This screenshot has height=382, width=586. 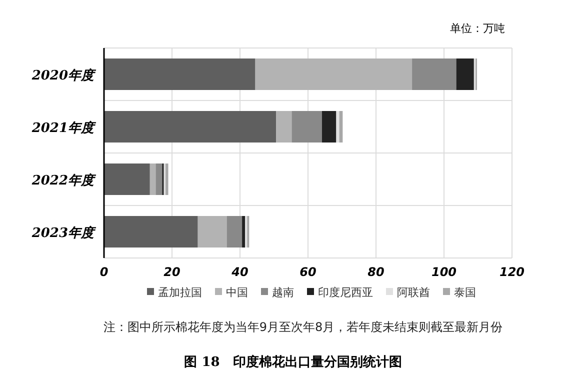 I want to click on legend-label: 印度尼西亚, so click(x=345, y=292).